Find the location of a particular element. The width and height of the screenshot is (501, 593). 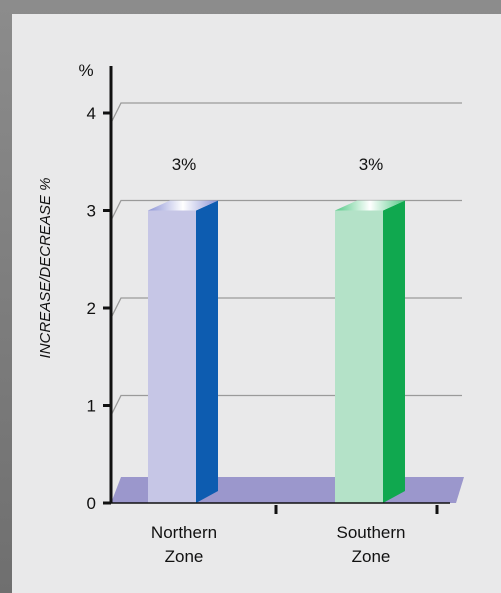

y-axis-title: INCREASE/DECREASE % is located at coordinates (45, 268).